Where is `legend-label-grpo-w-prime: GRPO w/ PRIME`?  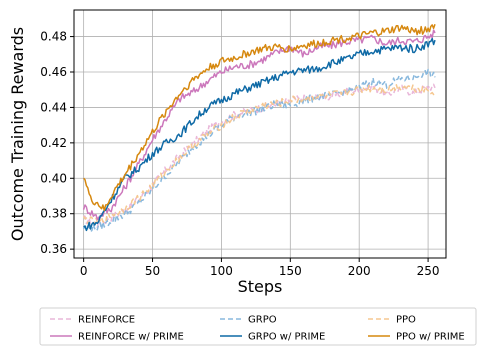 legend-label-grpo-w-prime: GRPO w/ PRIME is located at coordinates (286, 337).